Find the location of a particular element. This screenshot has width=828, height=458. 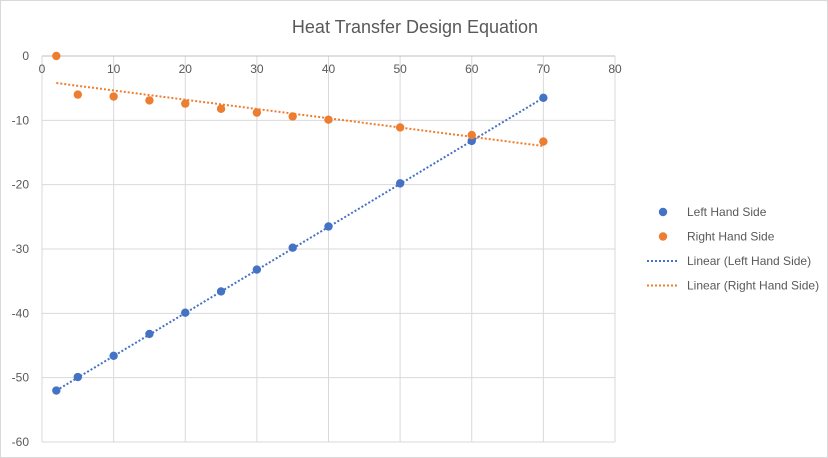

x-tick-label: 50 is located at coordinates (400, 69).